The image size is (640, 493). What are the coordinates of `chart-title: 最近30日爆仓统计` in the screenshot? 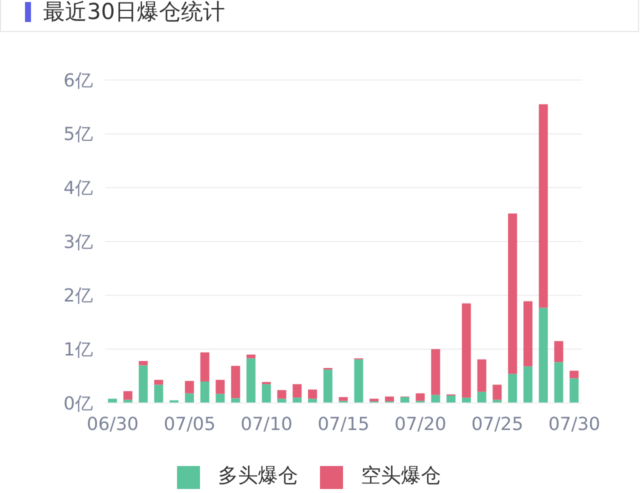 It's located at (134, 13).